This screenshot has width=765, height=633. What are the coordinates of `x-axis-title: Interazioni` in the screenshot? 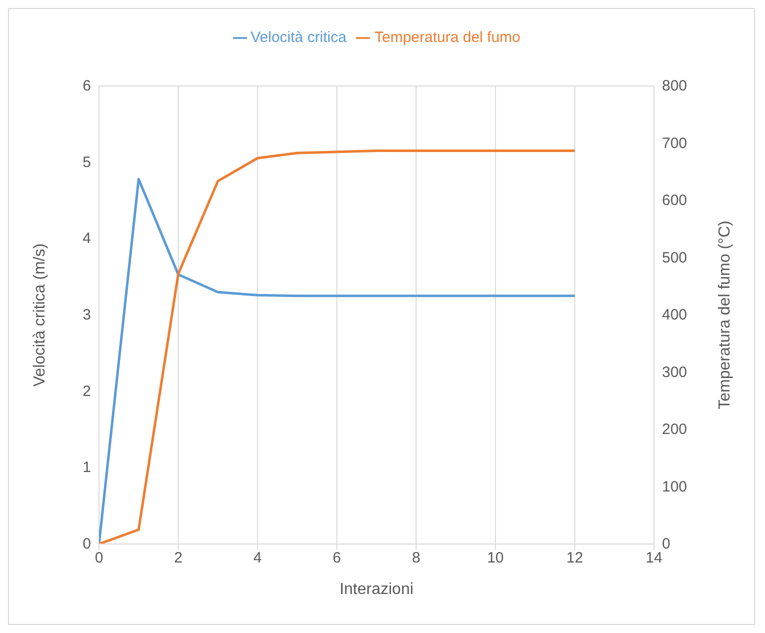 It's located at (377, 589).